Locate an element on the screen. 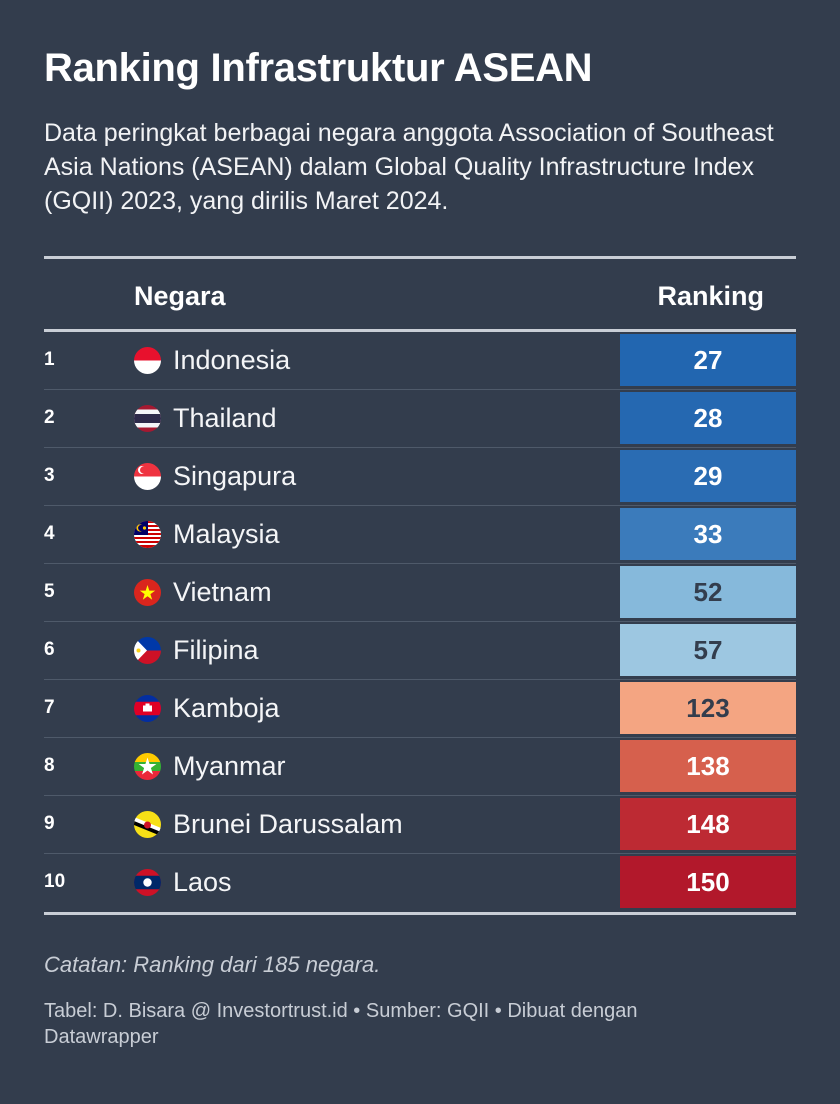  table-bottom-rule is located at coordinates (420, 913).